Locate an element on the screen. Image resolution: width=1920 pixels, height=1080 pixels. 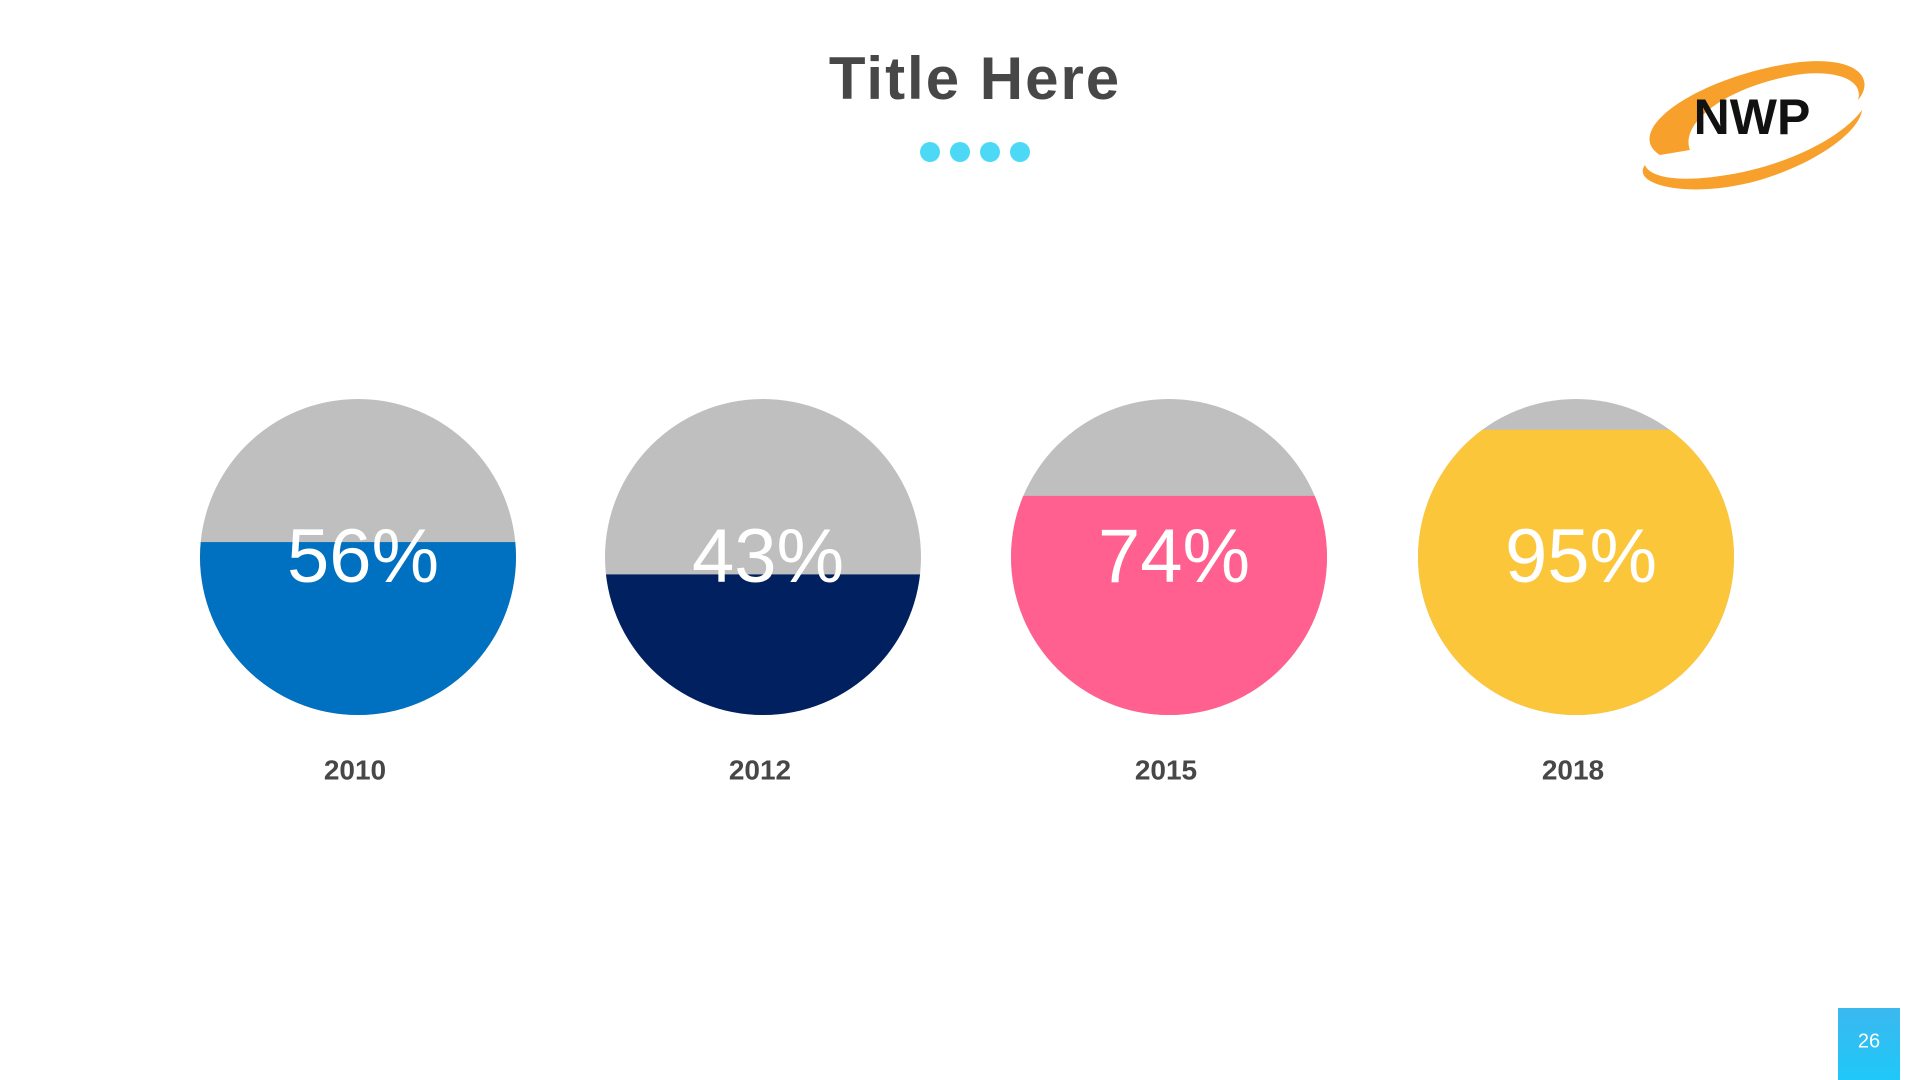
value-label: 95% is located at coordinates (1581, 556).